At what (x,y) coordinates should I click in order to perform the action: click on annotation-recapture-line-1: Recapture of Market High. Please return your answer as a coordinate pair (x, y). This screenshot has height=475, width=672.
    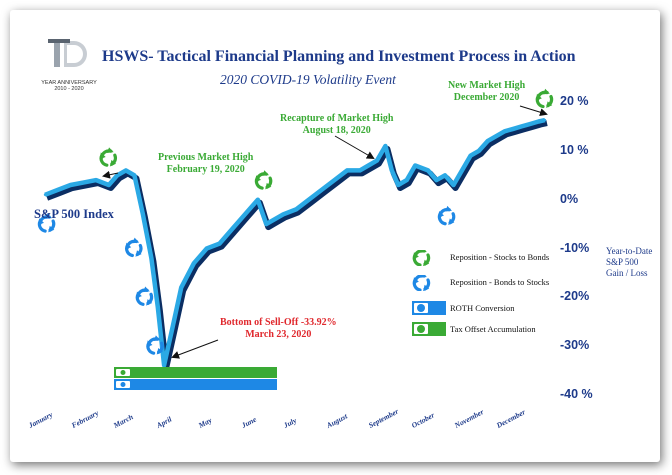
    Looking at the image, I should click on (337, 118).